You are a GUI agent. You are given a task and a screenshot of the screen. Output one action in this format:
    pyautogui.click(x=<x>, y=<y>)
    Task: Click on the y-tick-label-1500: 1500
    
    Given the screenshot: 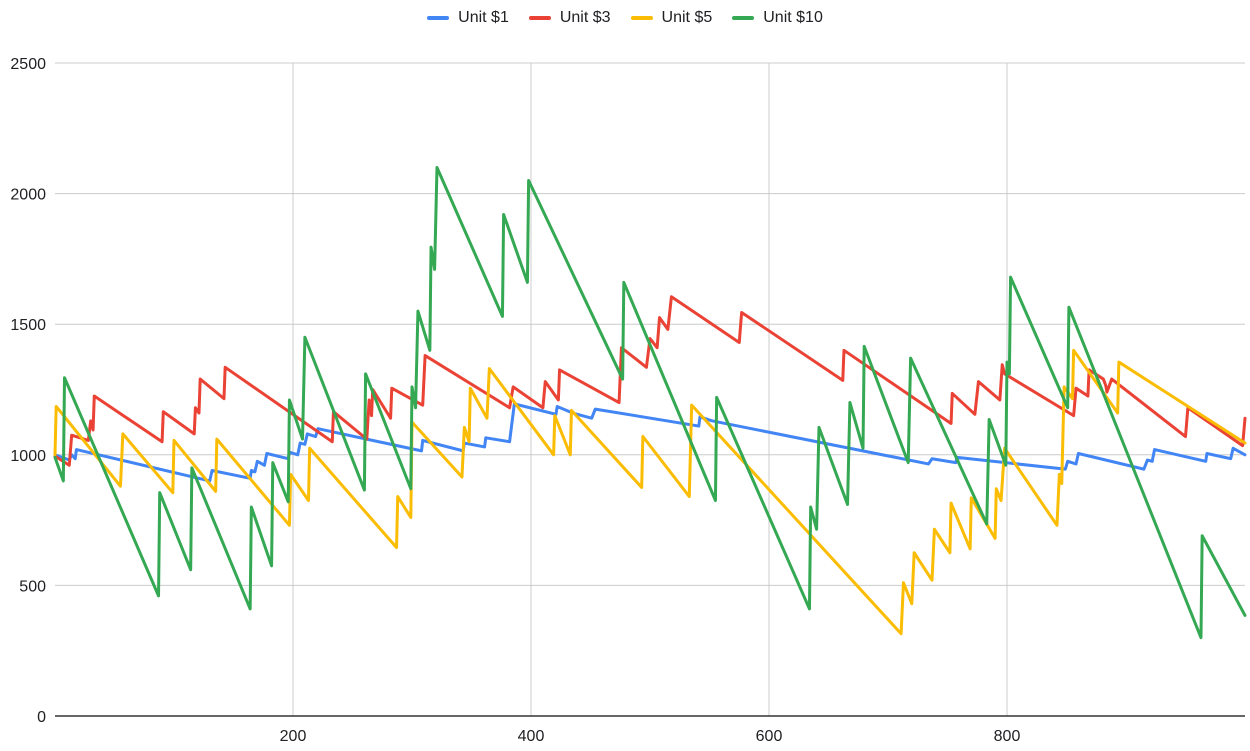 What is the action you would take?
    pyautogui.click(x=28, y=325)
    